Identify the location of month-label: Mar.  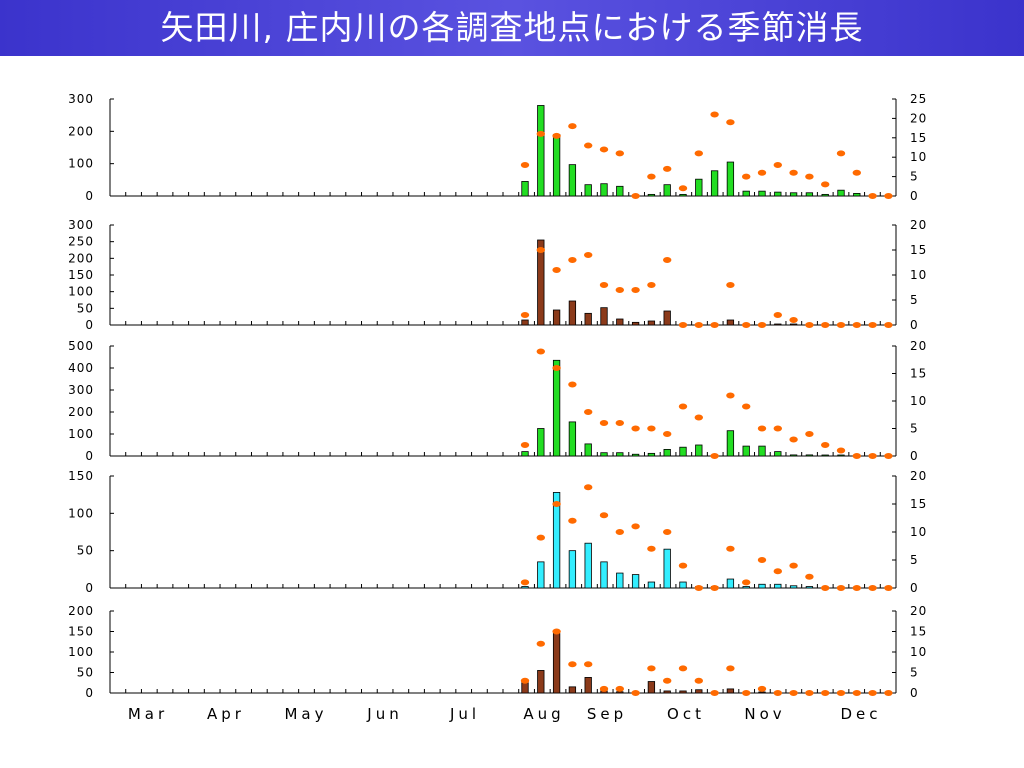
(148, 714).